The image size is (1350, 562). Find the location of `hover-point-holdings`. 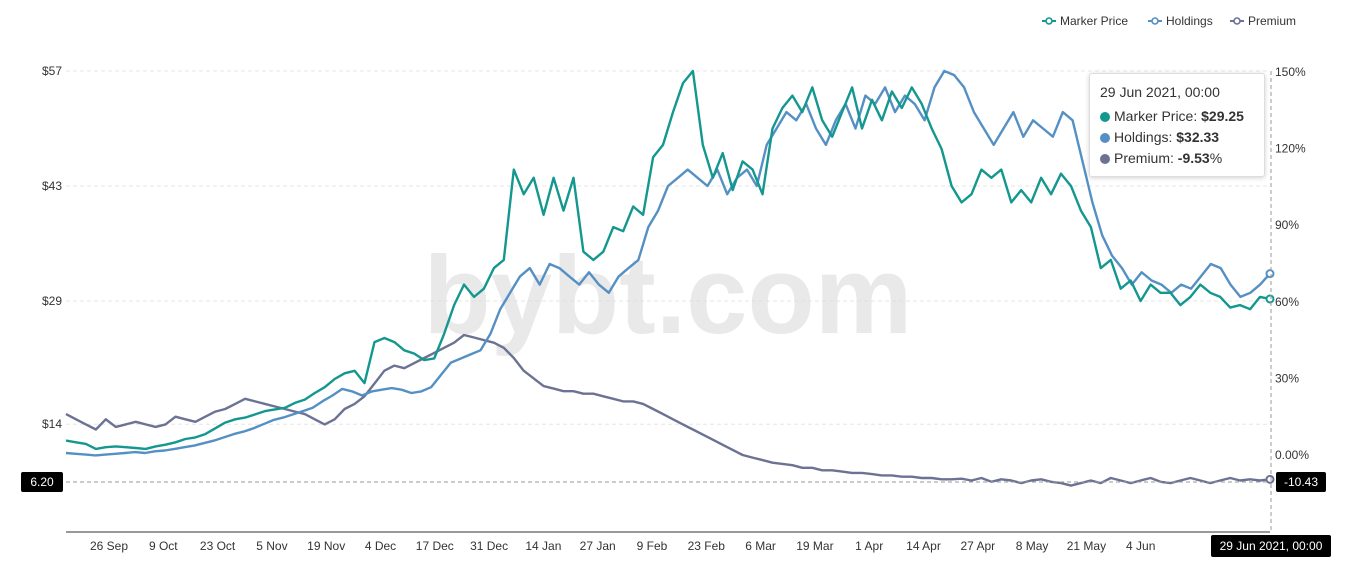

hover-point-holdings is located at coordinates (1270, 274).